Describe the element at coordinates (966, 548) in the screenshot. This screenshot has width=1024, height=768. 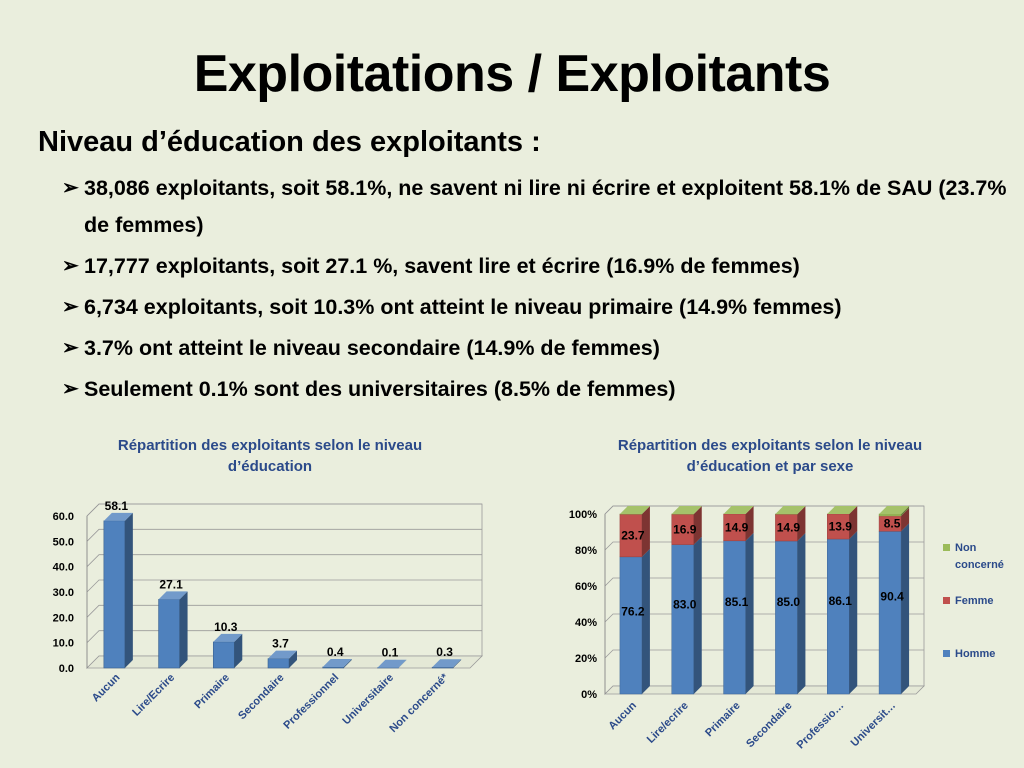
I see `legend-label: Non` at that location.